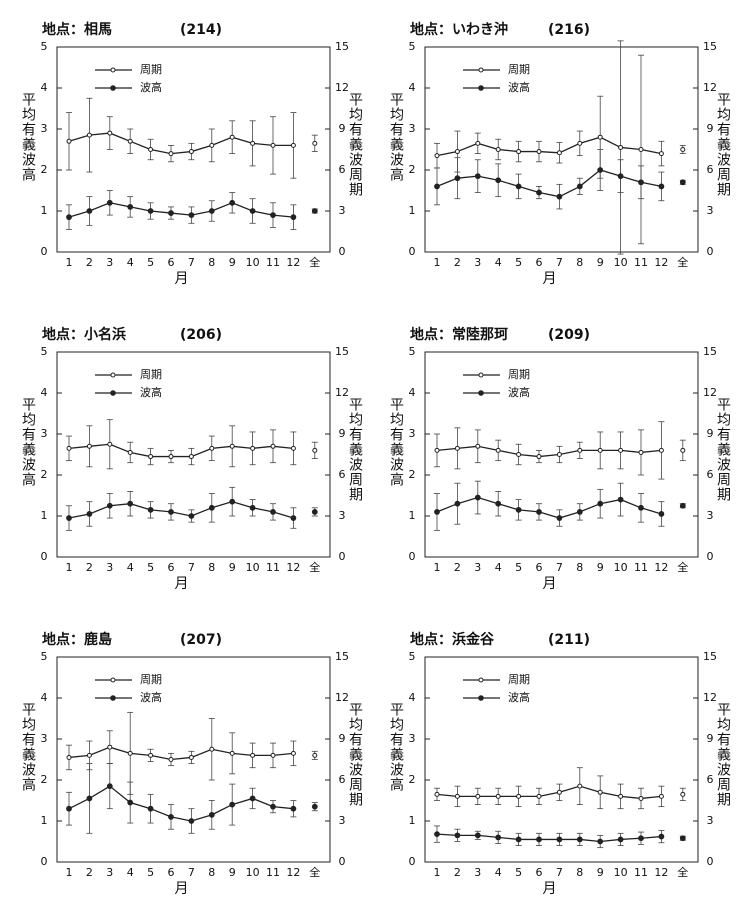 The height and width of the screenshot is (919, 750). Describe the element at coordinates (151, 697) in the screenshot. I see `legend-label: 波高` at that location.